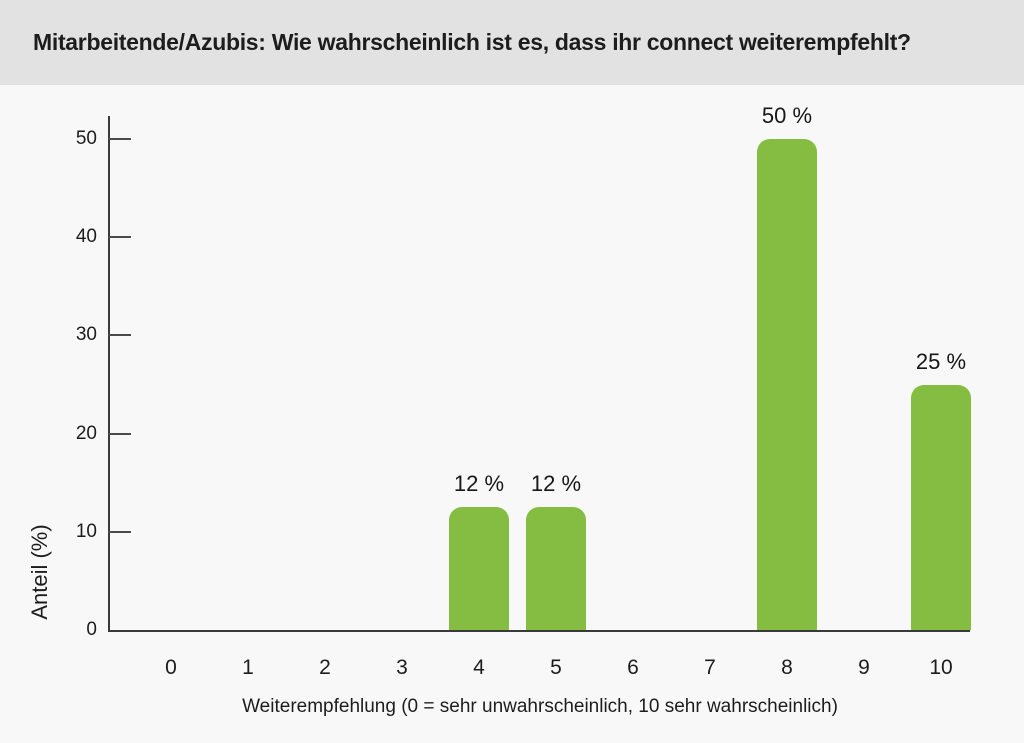 Image resolution: width=1024 pixels, height=743 pixels. I want to click on x-tick-label: 2, so click(325, 667).